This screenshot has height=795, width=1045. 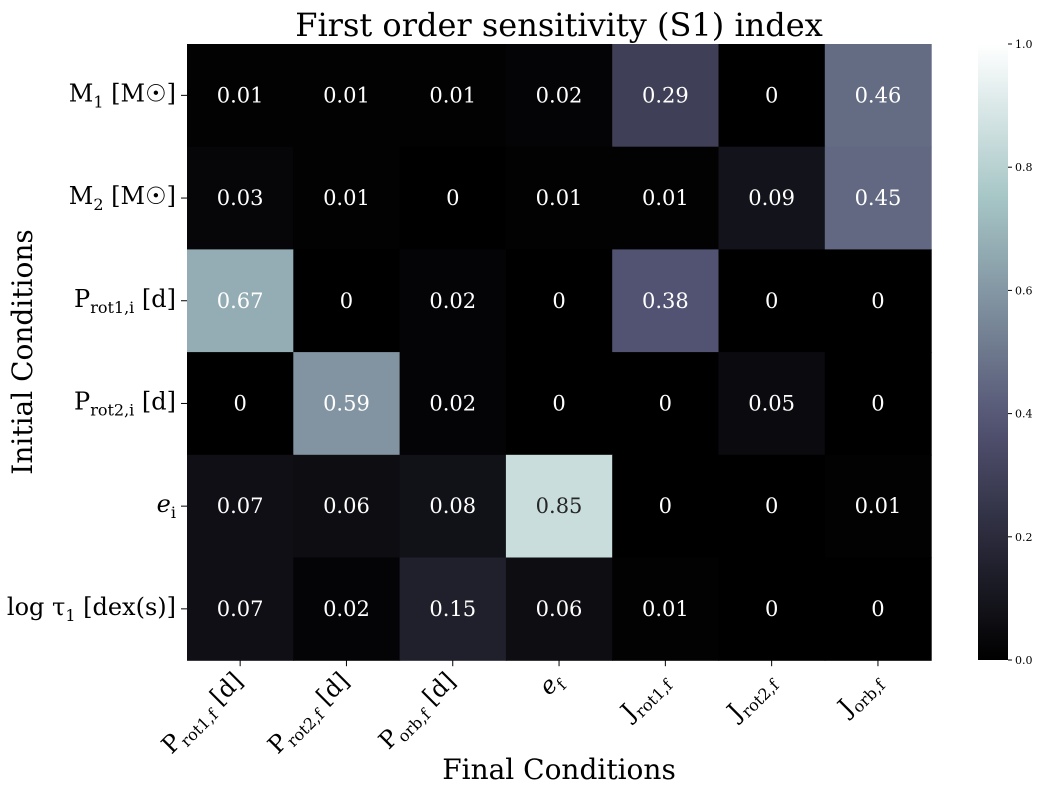 I want to click on cell-value-label: 0.03, so click(x=240, y=198).